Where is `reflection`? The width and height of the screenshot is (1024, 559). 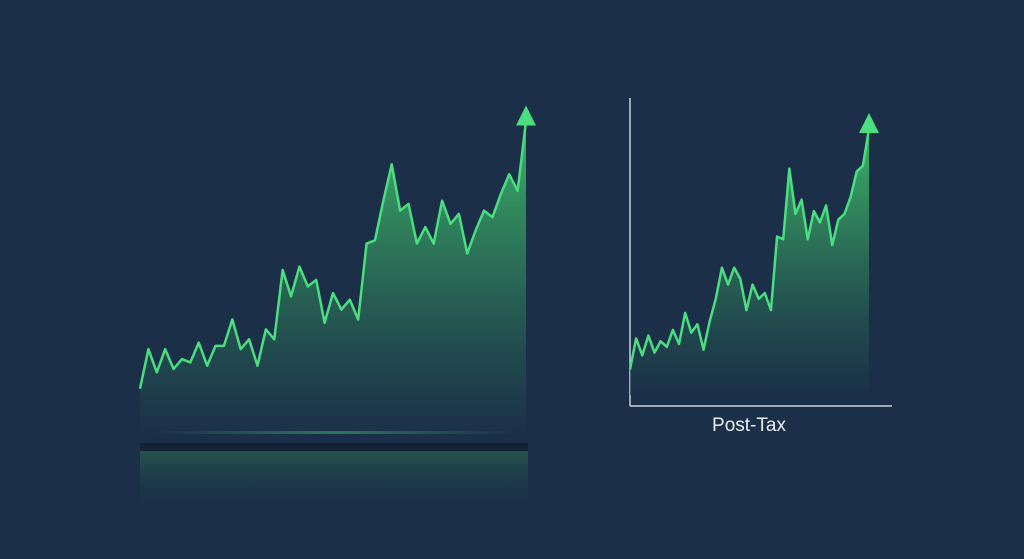 reflection is located at coordinates (334, 480).